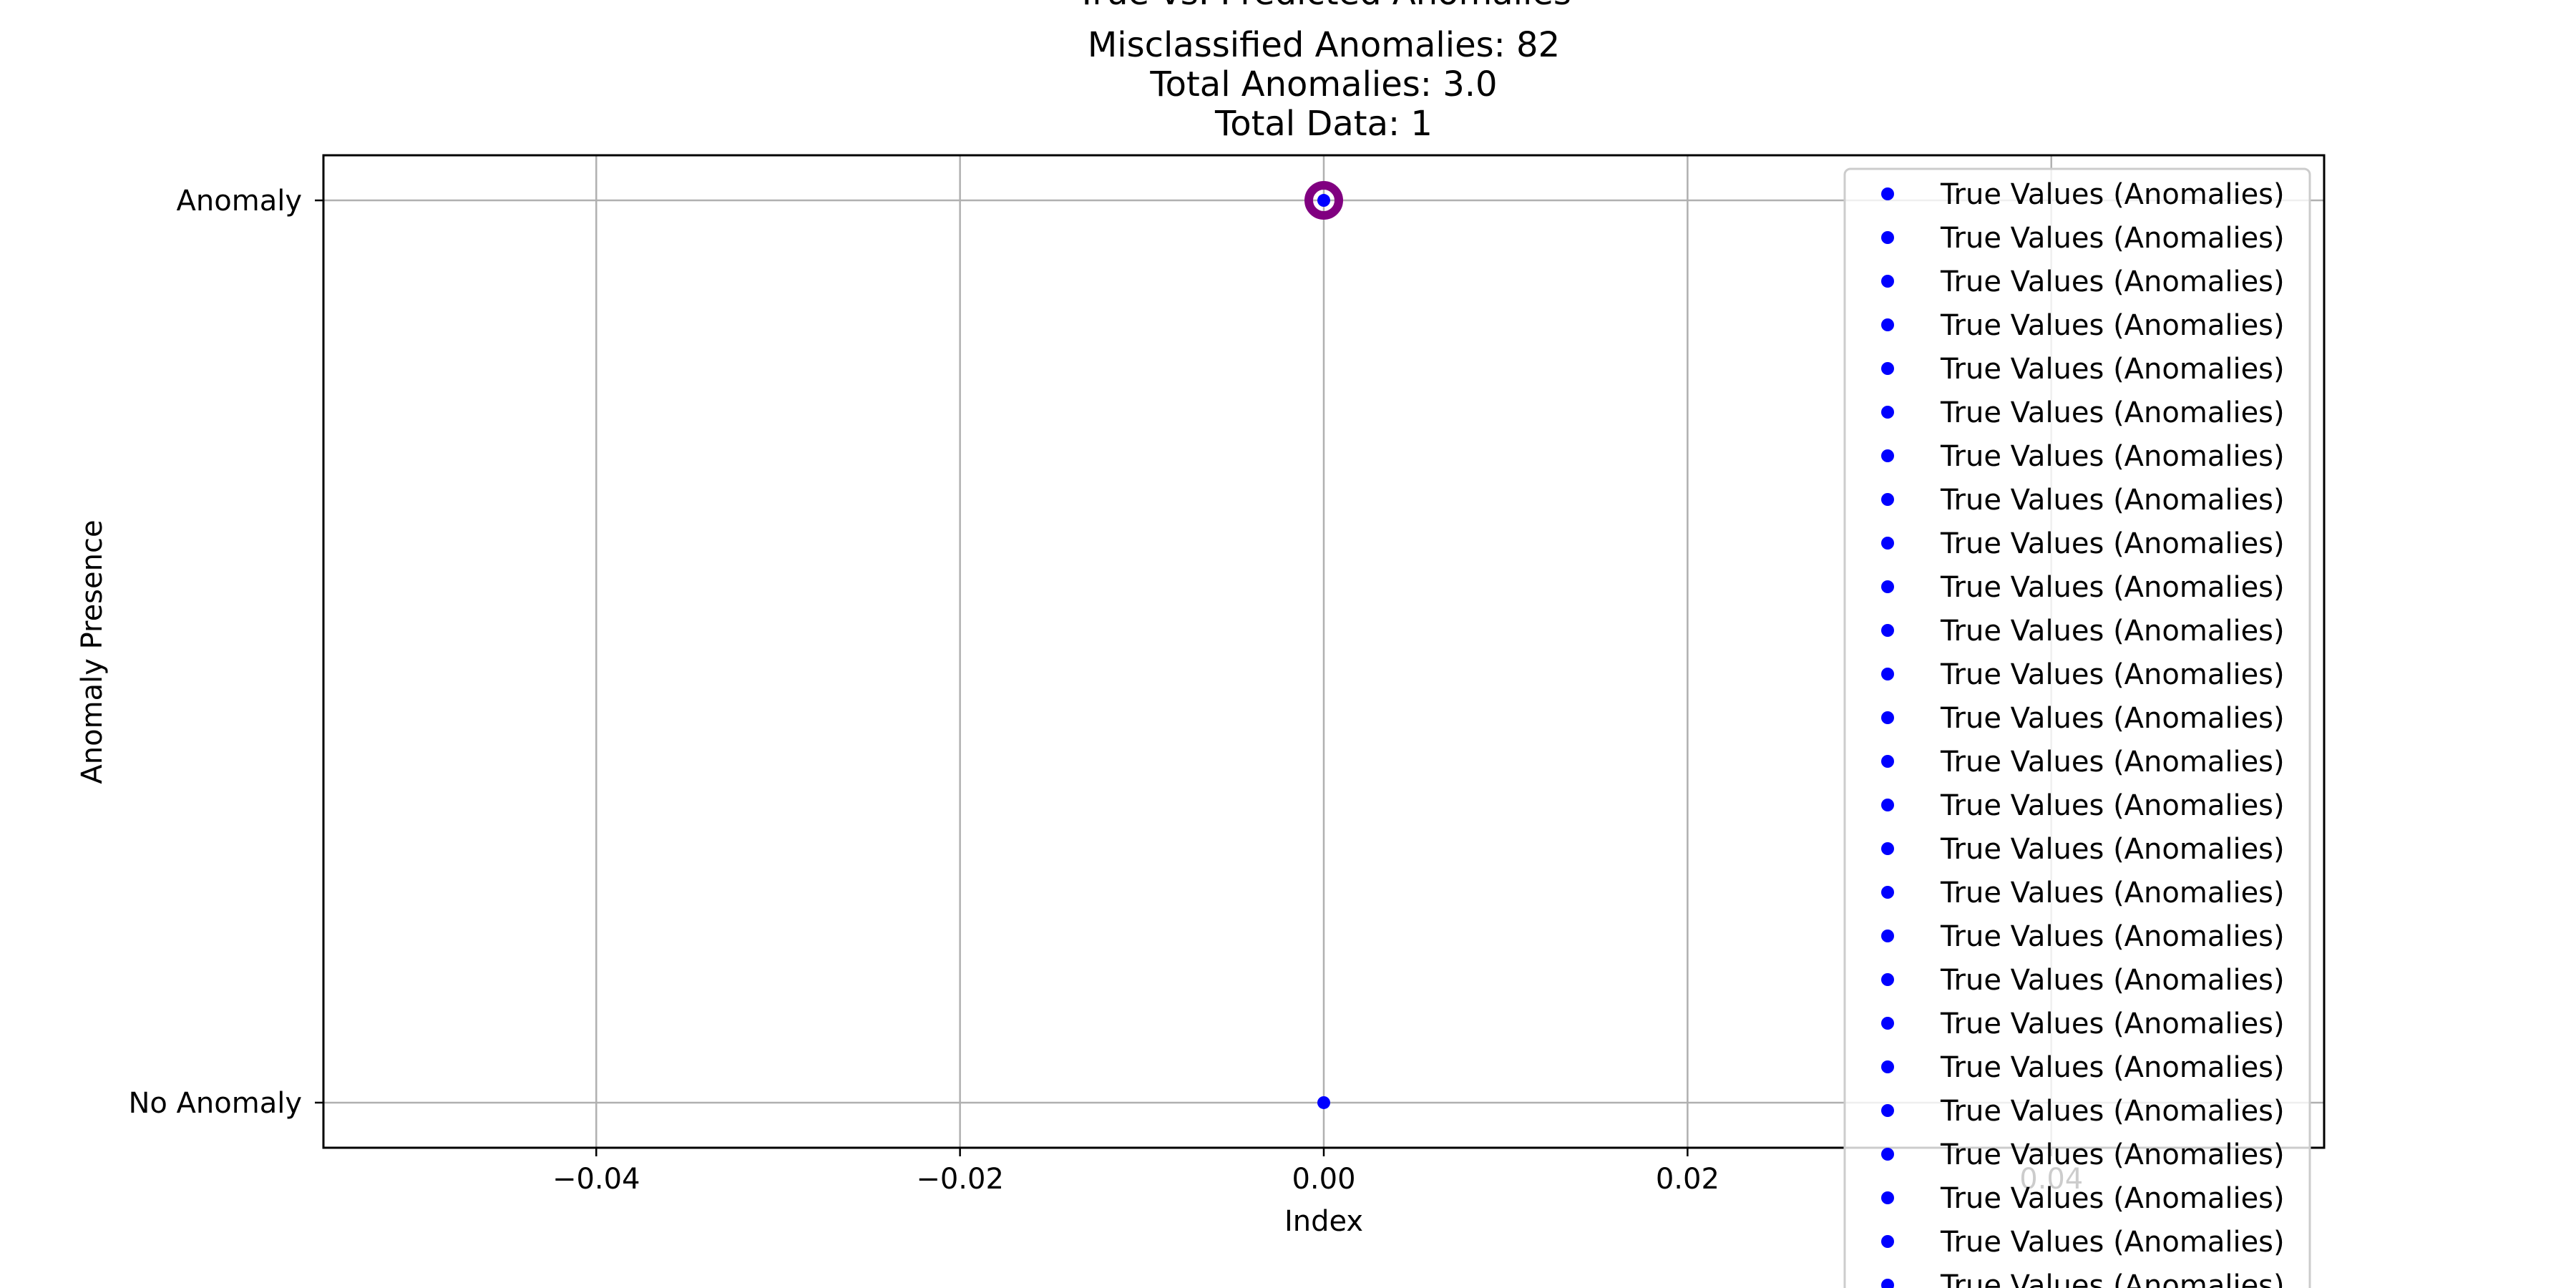 The width and height of the screenshot is (2576, 1288). Describe the element at coordinates (960, 1179) in the screenshot. I see `x-tick-label: −0.02` at that location.